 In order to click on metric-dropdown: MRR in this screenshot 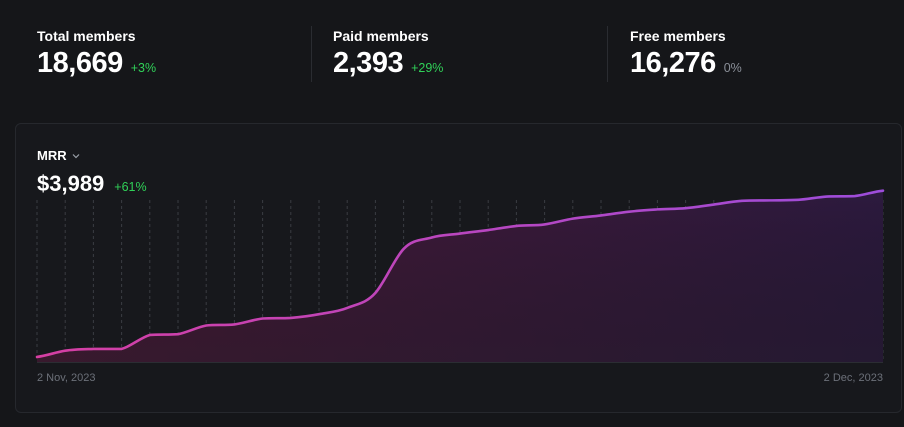, I will do `click(58, 155)`.